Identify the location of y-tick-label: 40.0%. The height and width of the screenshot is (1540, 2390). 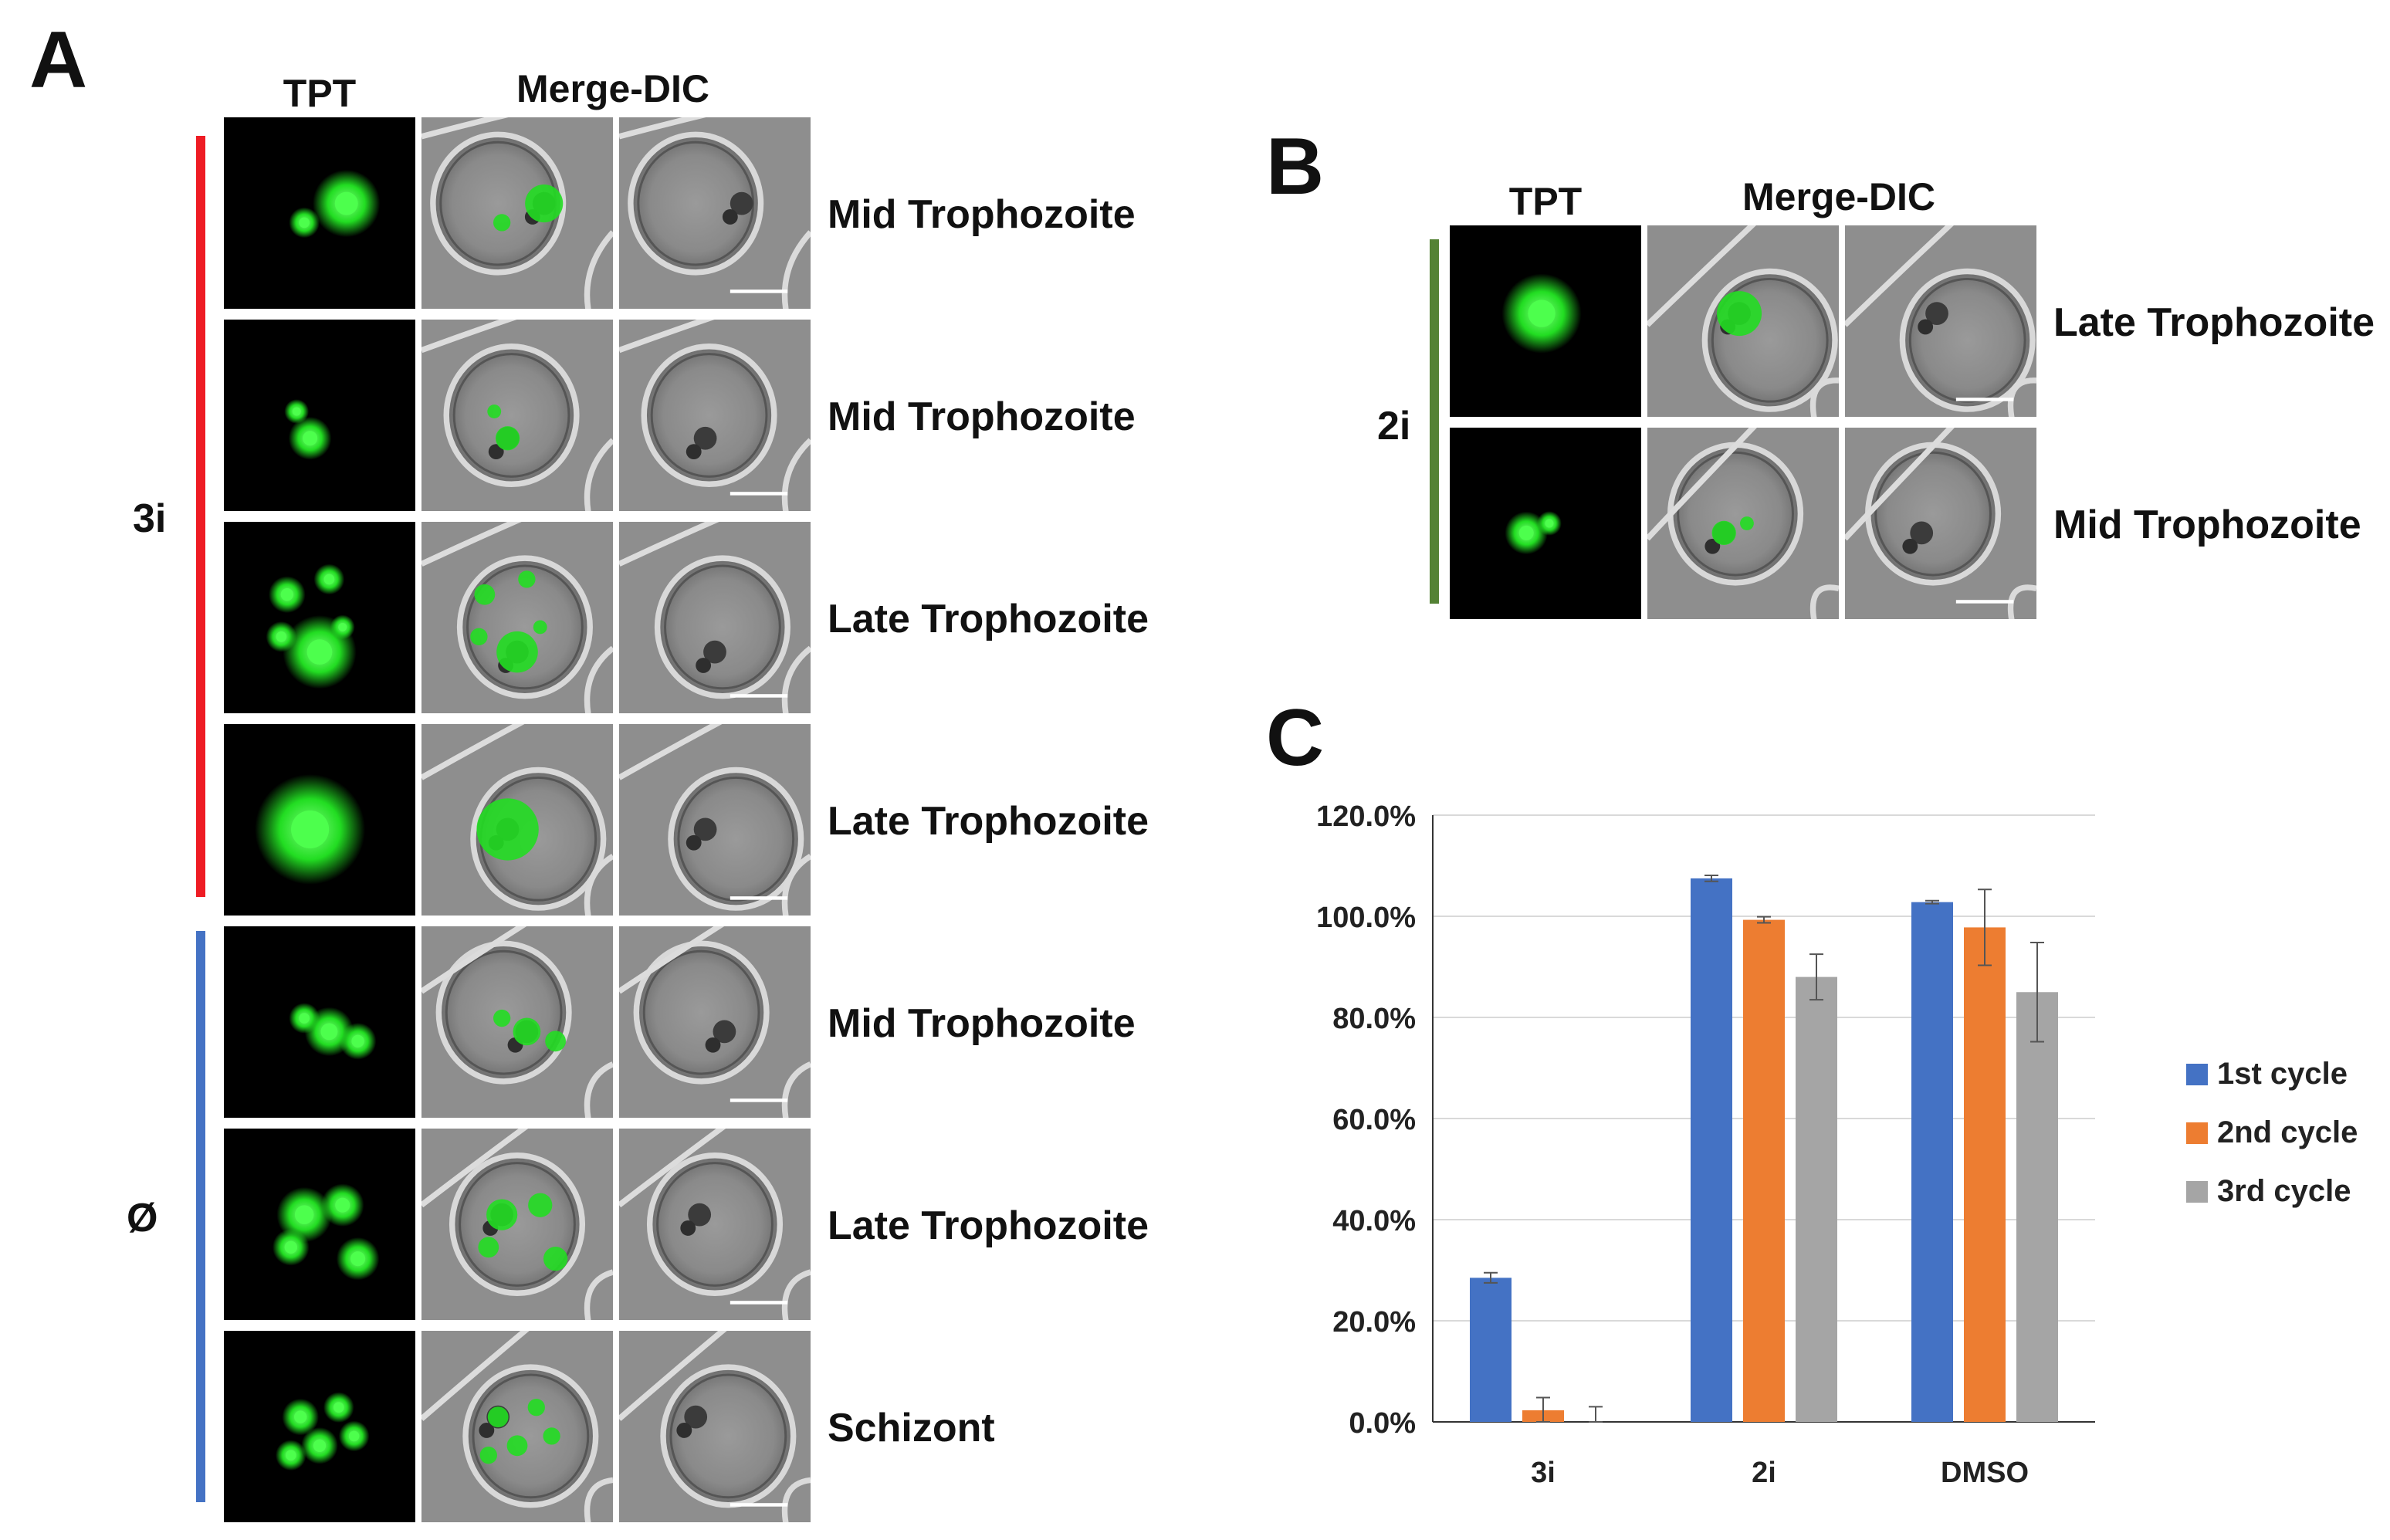
(1374, 1221).